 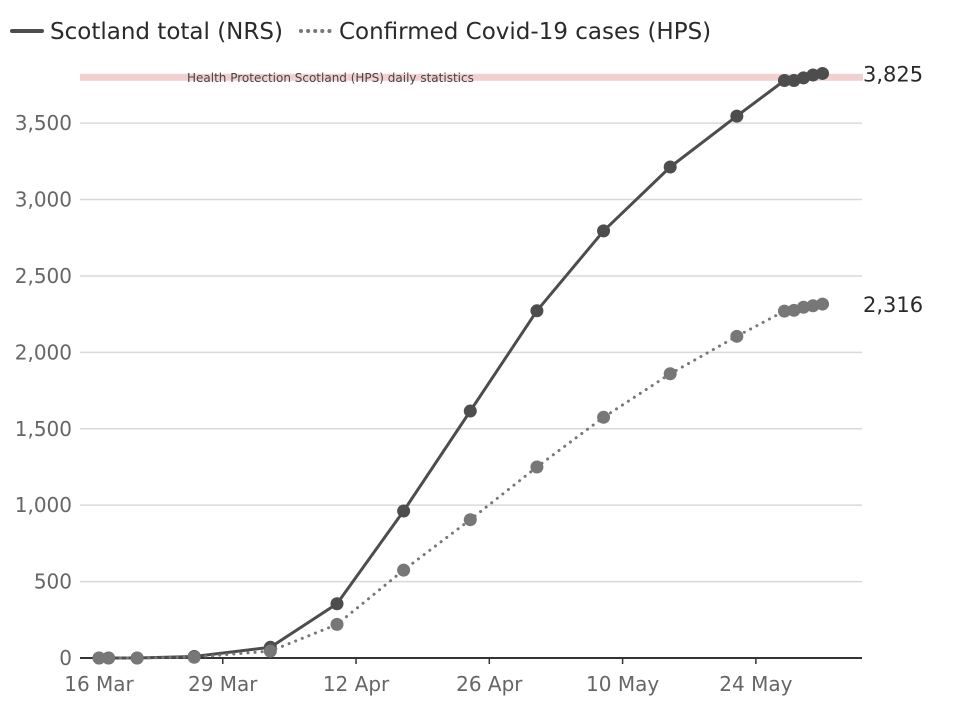 What do you see at coordinates (43, 429) in the screenshot?
I see `y-tick-label: 1,500` at bounding box center [43, 429].